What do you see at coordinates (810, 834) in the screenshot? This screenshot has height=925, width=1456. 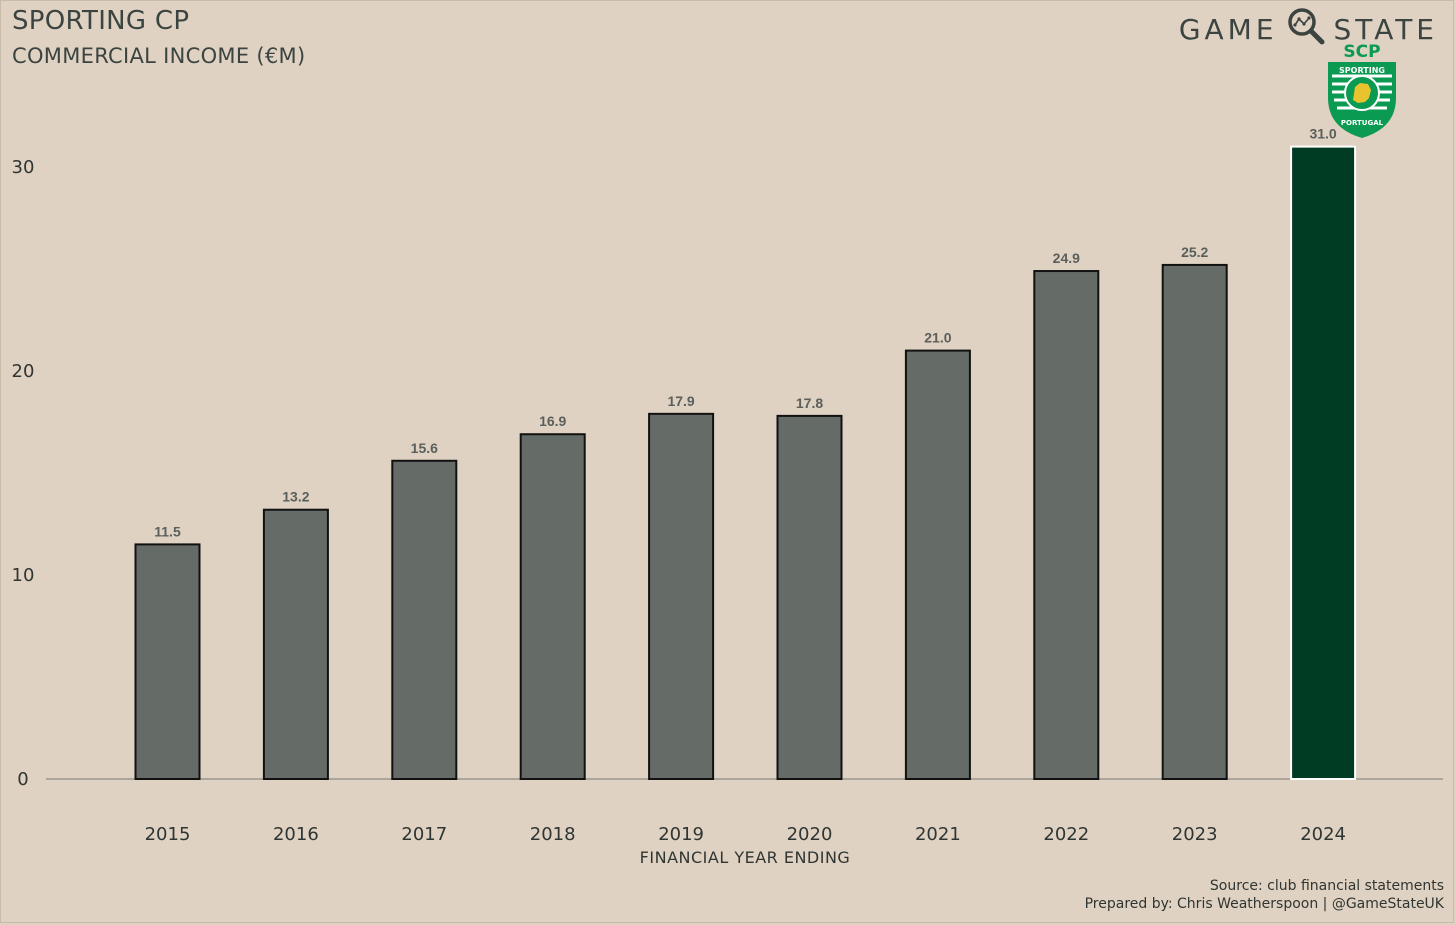 I see `x-tick-2020: 2020` at bounding box center [810, 834].